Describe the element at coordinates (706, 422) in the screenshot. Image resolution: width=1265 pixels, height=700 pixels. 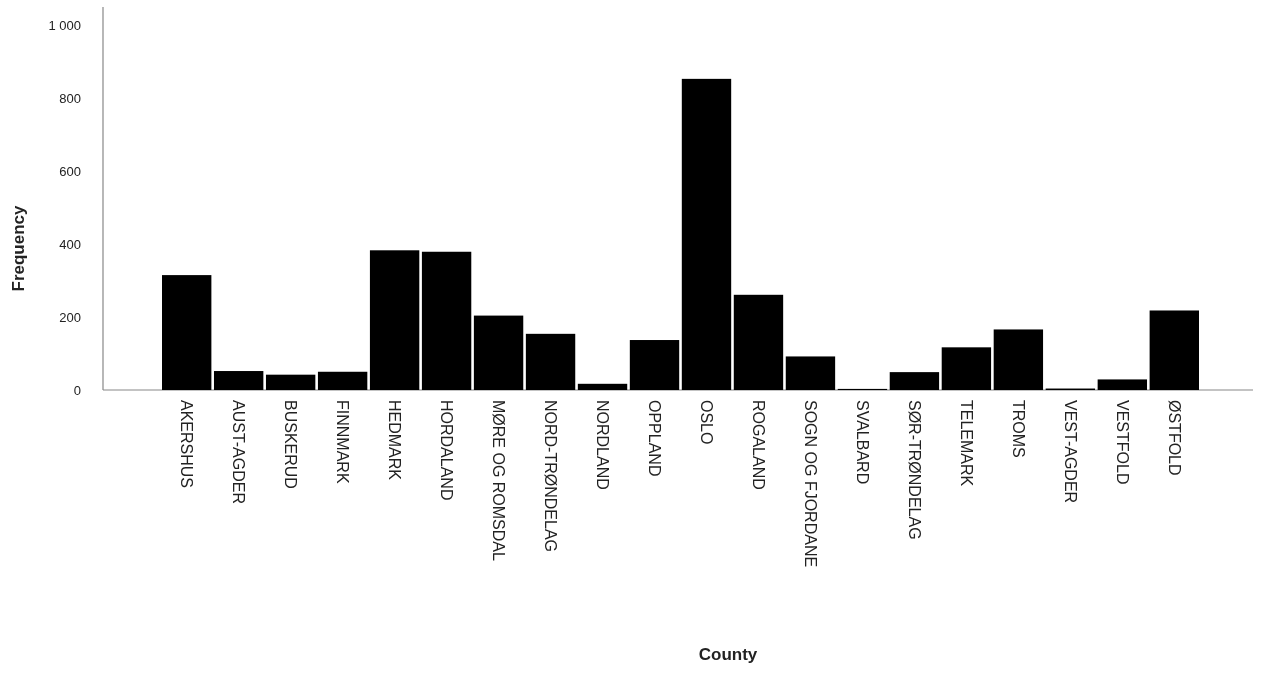
I see `x-tick-label: OSLO` at that location.